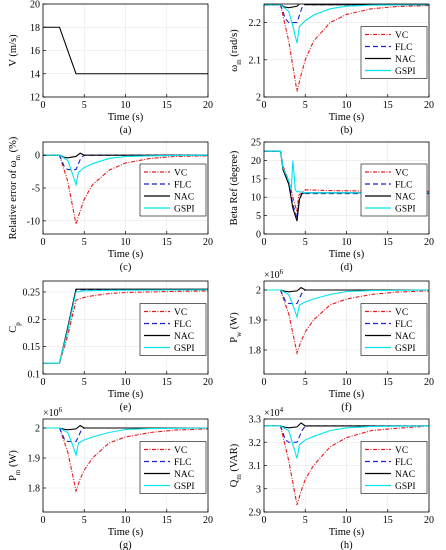 The image size is (446, 550). Describe the element at coordinates (255, 351) in the screenshot. I see `y-tick-label: 1.8` at that location.